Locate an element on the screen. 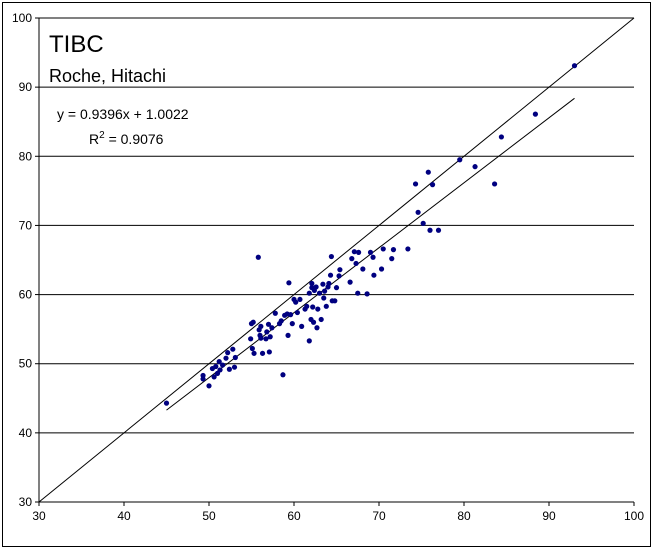  y-tick-label-90: 90 is located at coordinates (26, 87).